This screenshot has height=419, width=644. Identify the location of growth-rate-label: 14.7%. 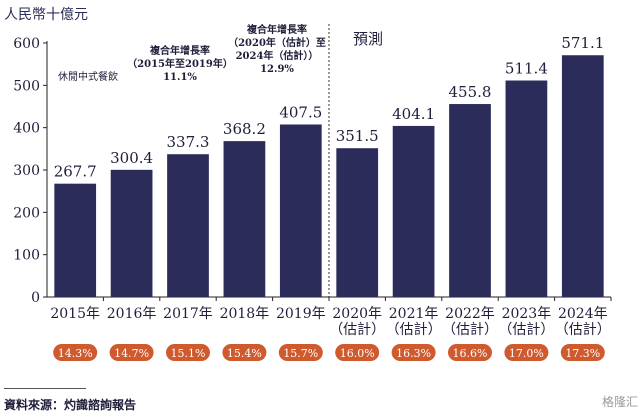
(131, 353).